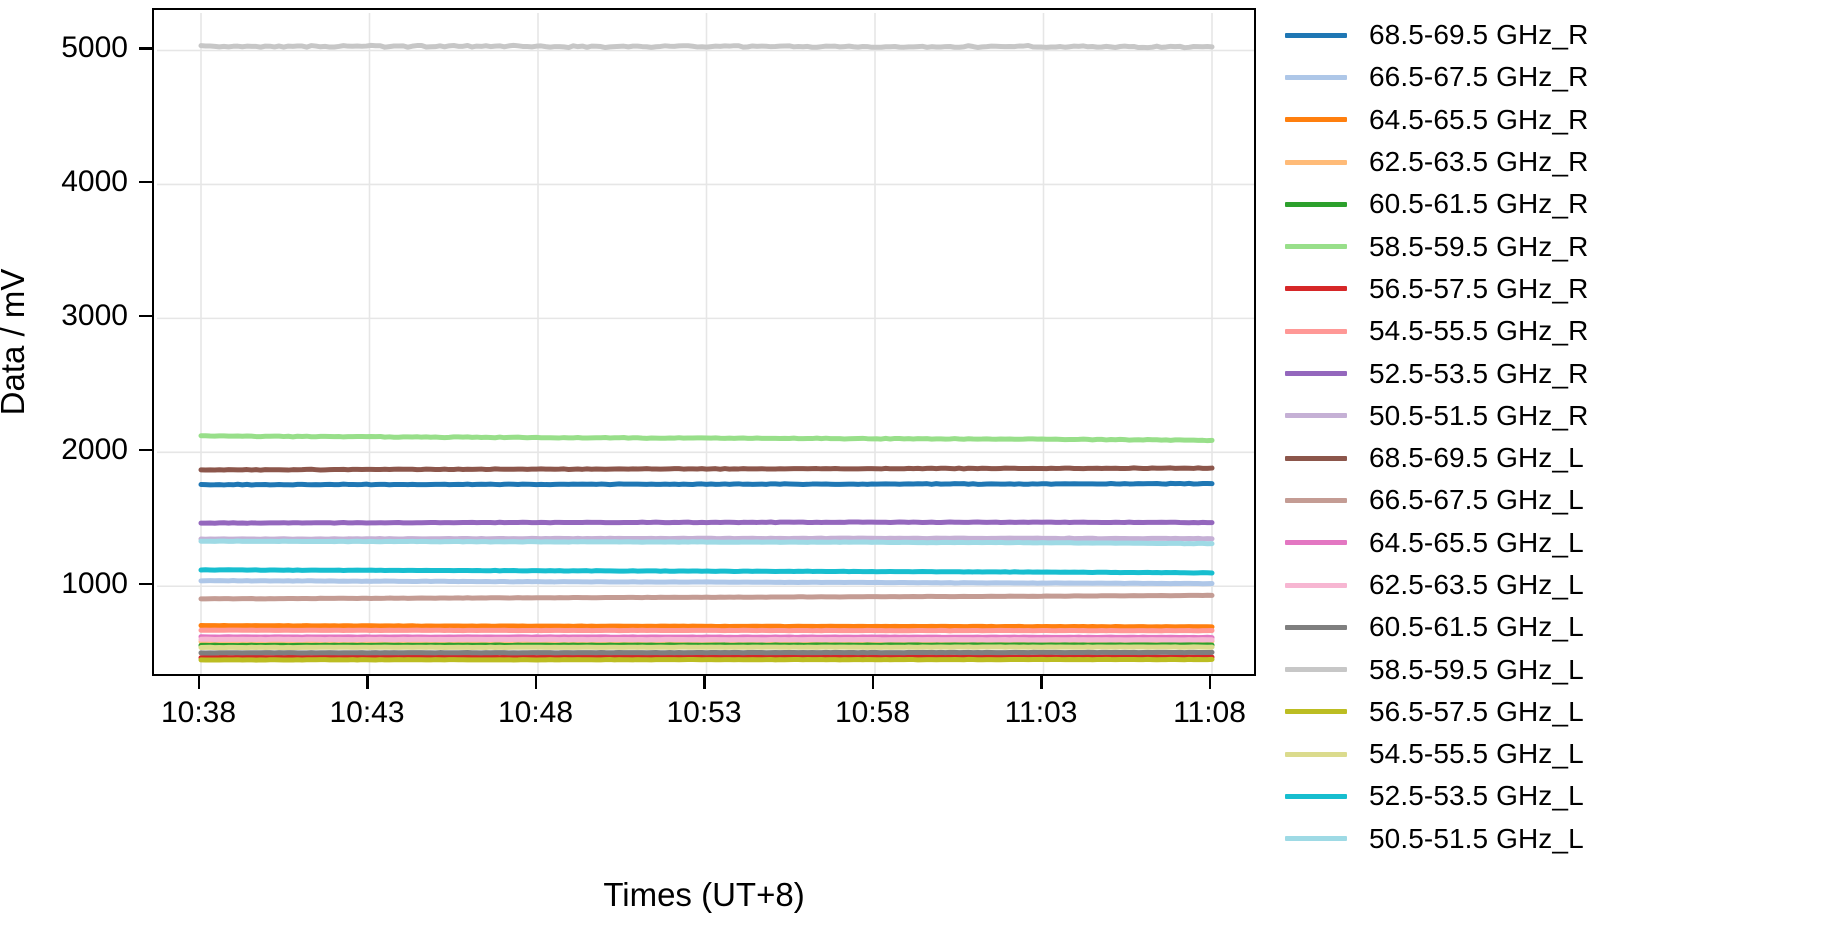 The width and height of the screenshot is (1847, 941). What do you see at coordinates (1476, 796) in the screenshot?
I see `legend-item-label: 52.5-53.5 GHz_L` at bounding box center [1476, 796].